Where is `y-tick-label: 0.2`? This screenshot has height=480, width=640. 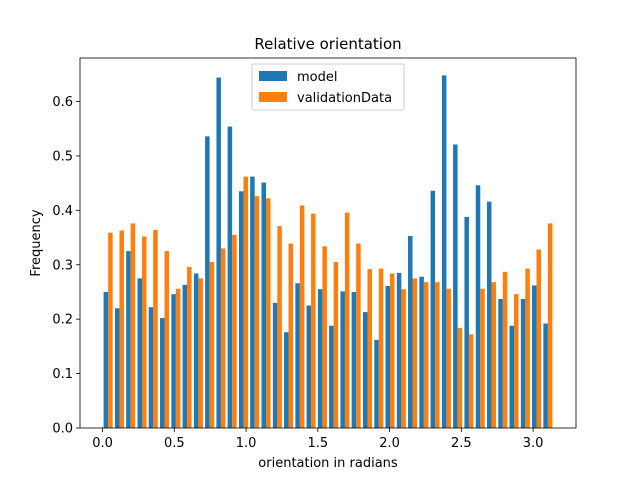
y-tick-label: 0.2 is located at coordinates (62, 320).